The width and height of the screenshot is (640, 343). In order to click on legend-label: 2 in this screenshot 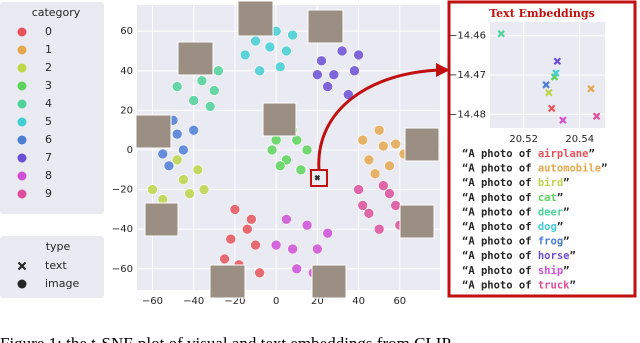, I will do `click(48, 67)`.